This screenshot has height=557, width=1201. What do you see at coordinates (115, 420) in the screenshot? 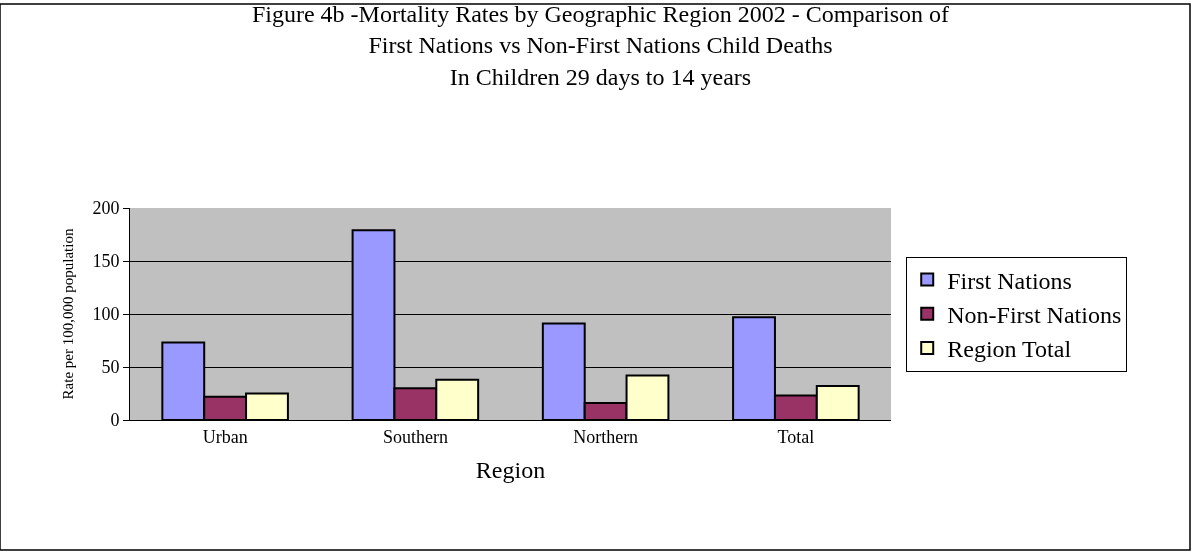
I see `y-tick-label: 0` at bounding box center [115, 420].